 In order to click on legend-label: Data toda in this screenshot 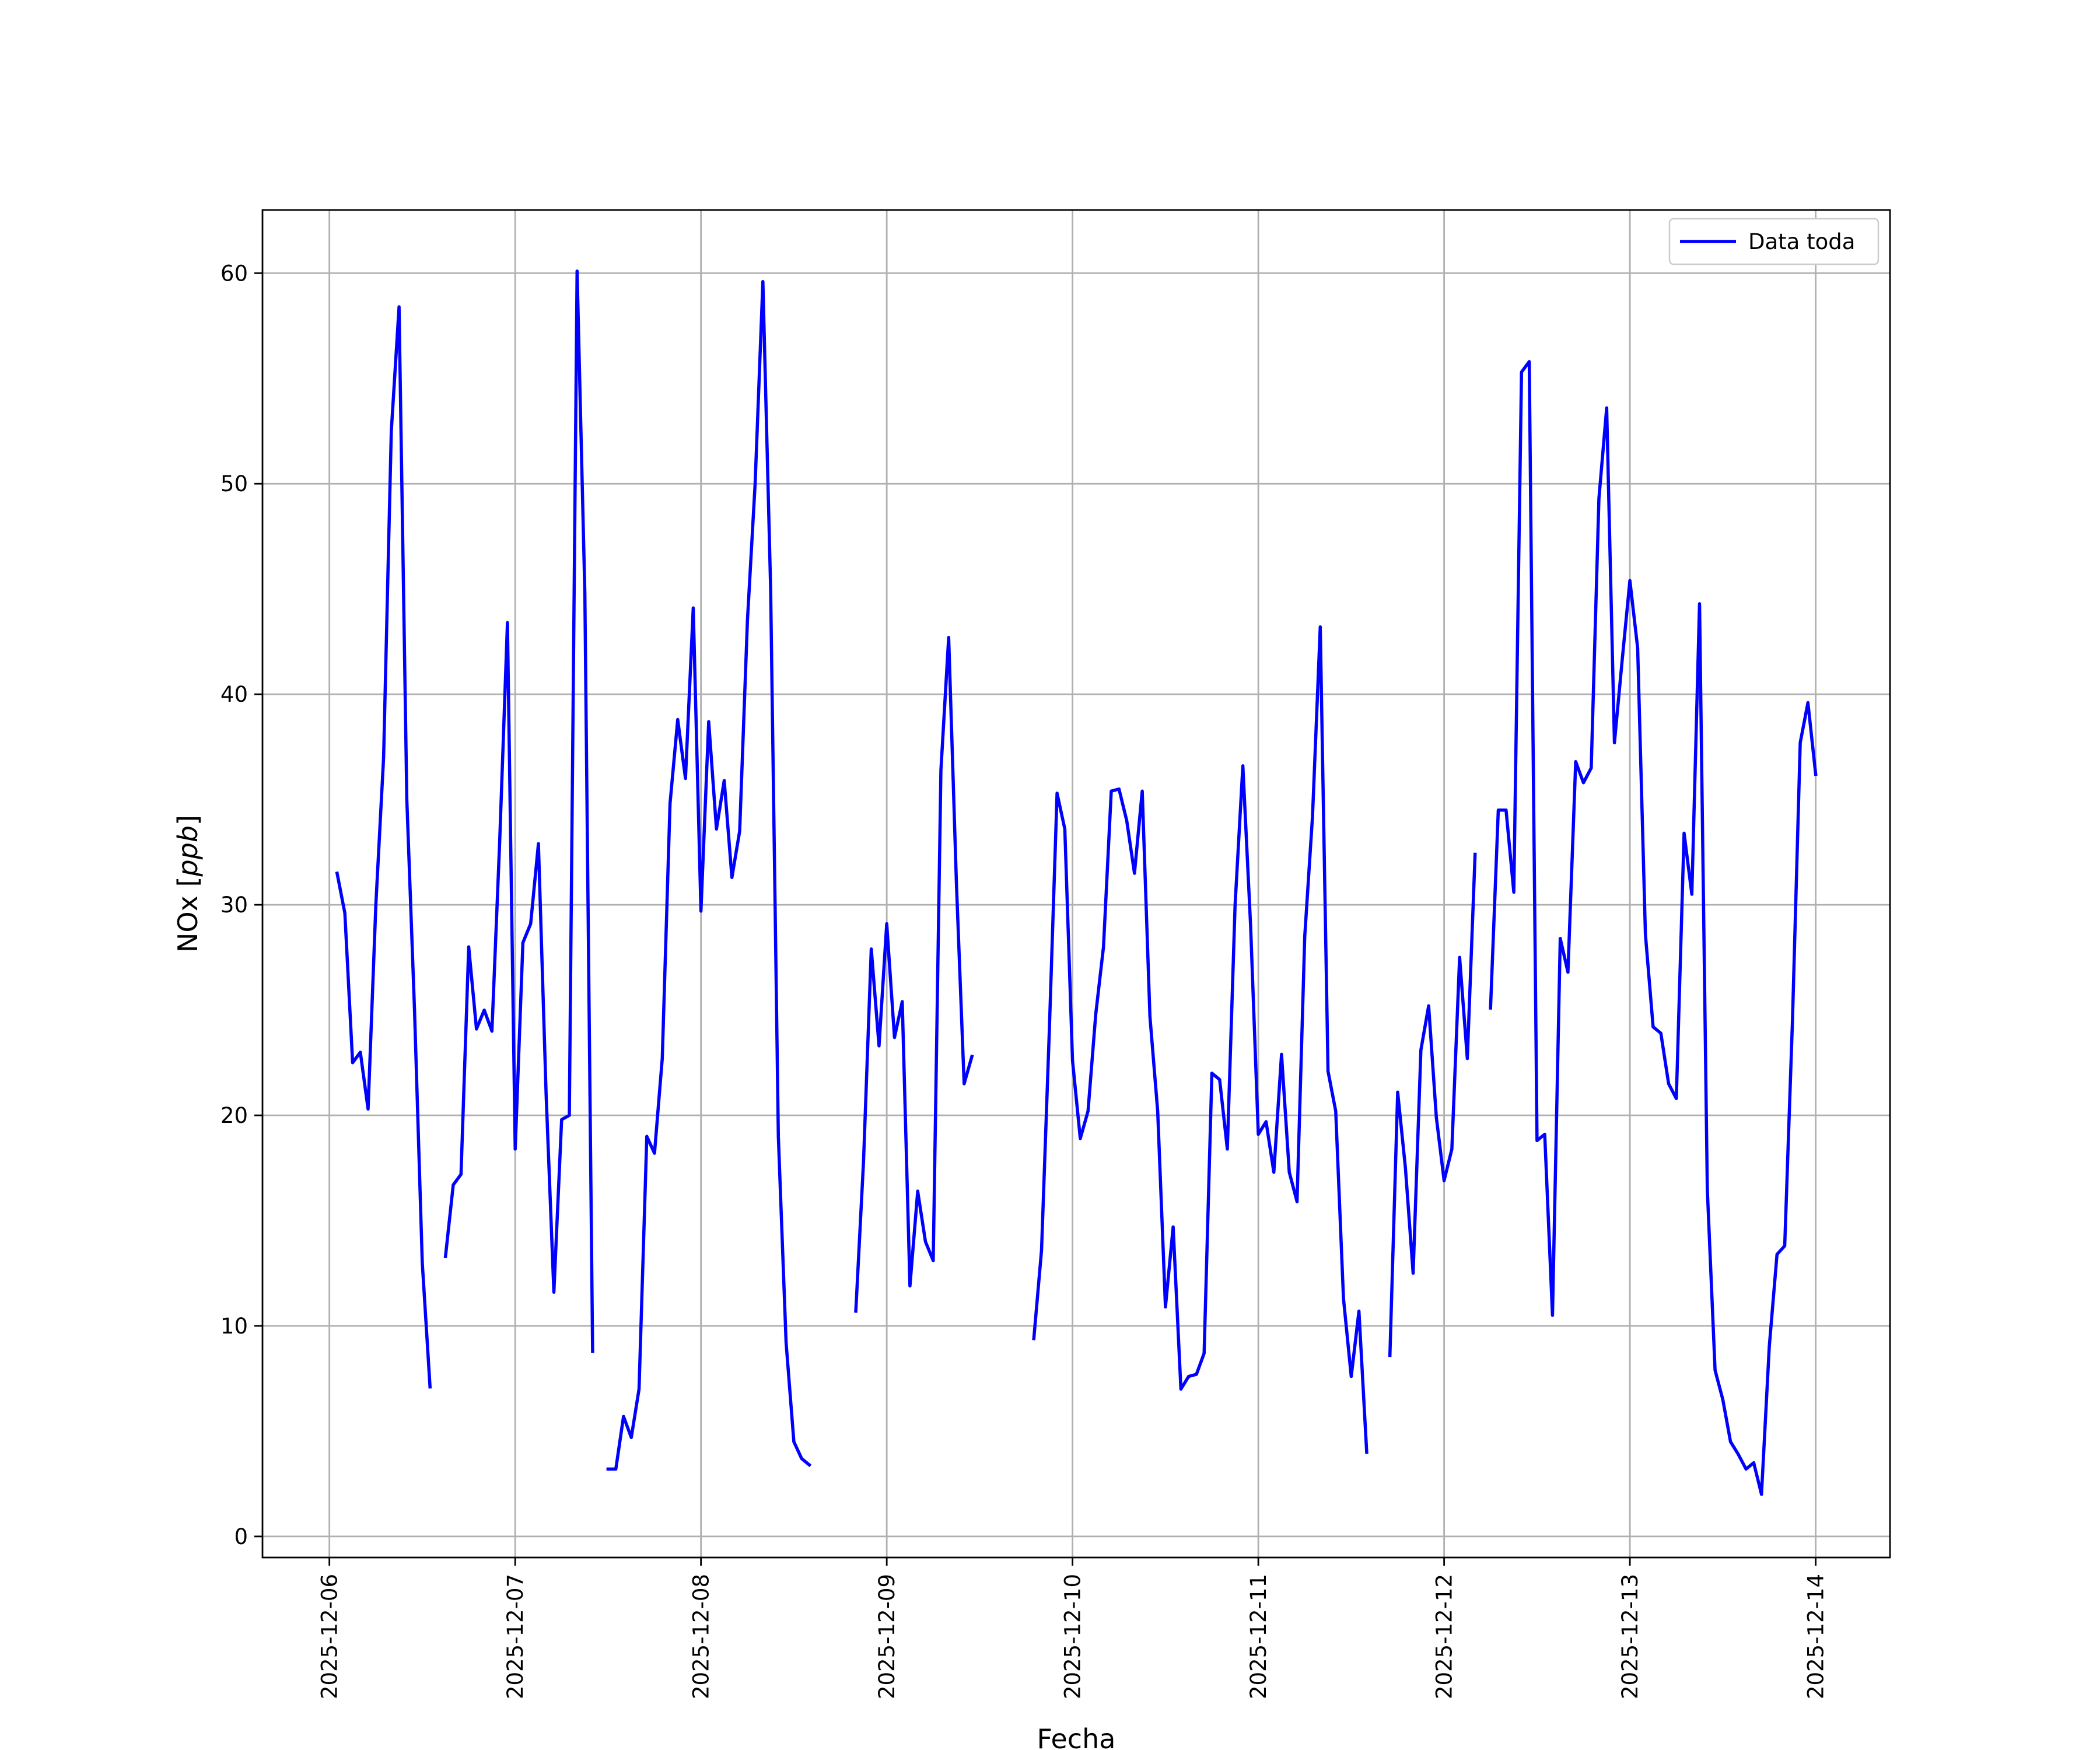, I will do `click(1801, 242)`.